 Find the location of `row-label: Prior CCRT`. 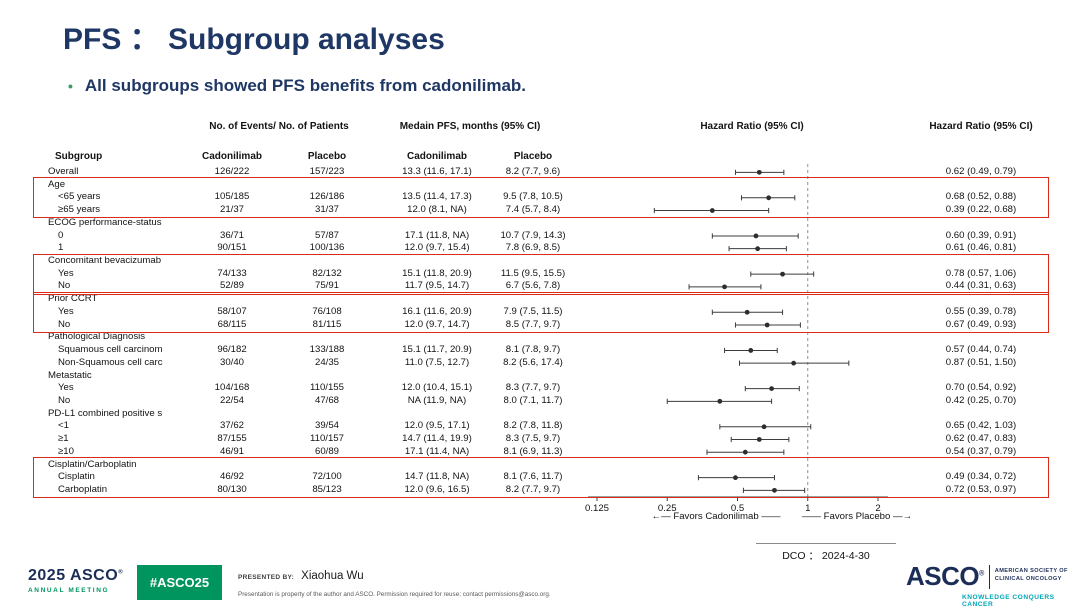

row-label: Prior CCRT is located at coordinates (73, 299).